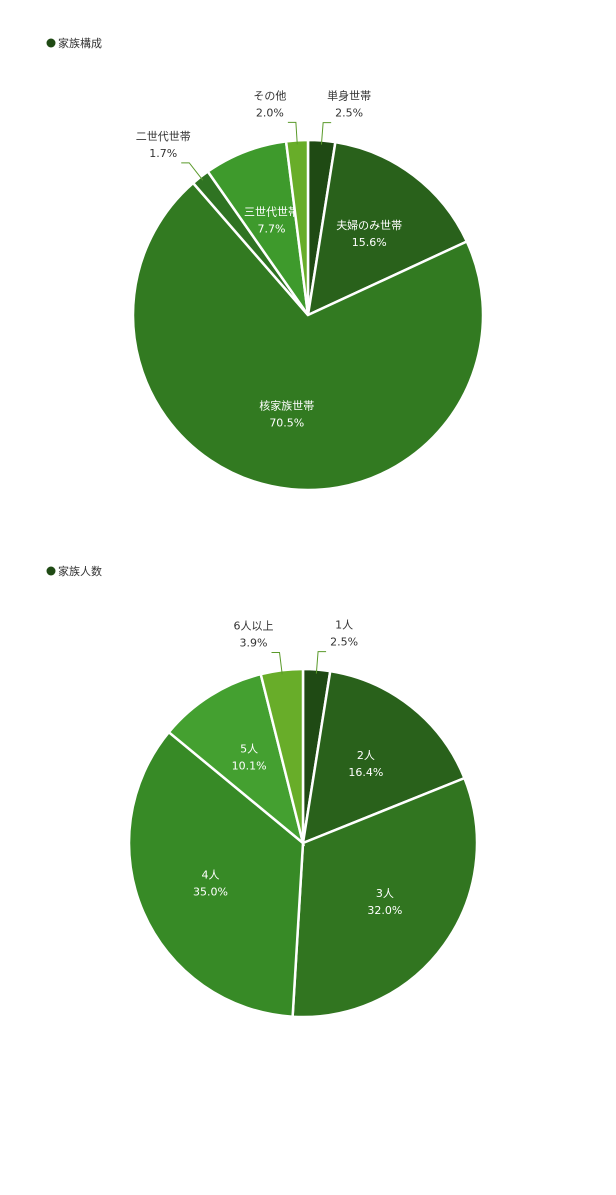 This screenshot has width=616, height=1195. What do you see at coordinates (384, 910) in the screenshot?
I see `slice-value-label: 32.0%` at bounding box center [384, 910].